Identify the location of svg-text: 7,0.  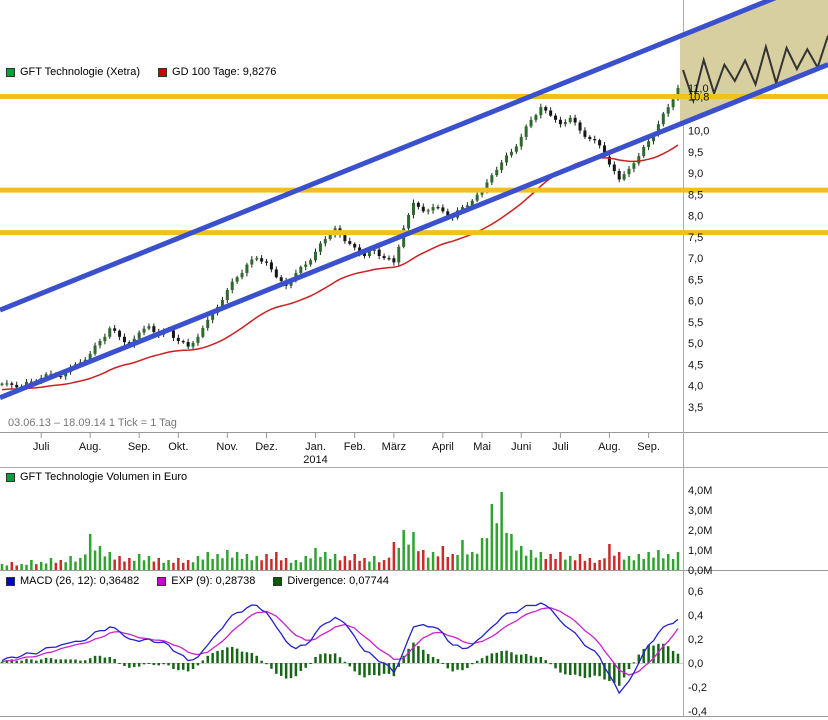
(695, 259).